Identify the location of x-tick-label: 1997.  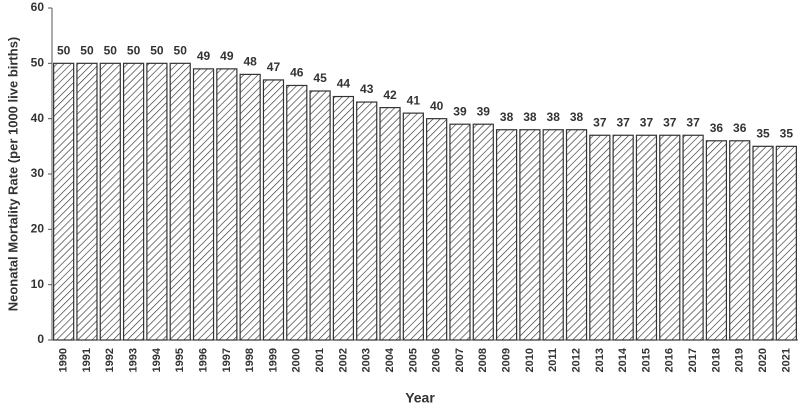
(227, 360).